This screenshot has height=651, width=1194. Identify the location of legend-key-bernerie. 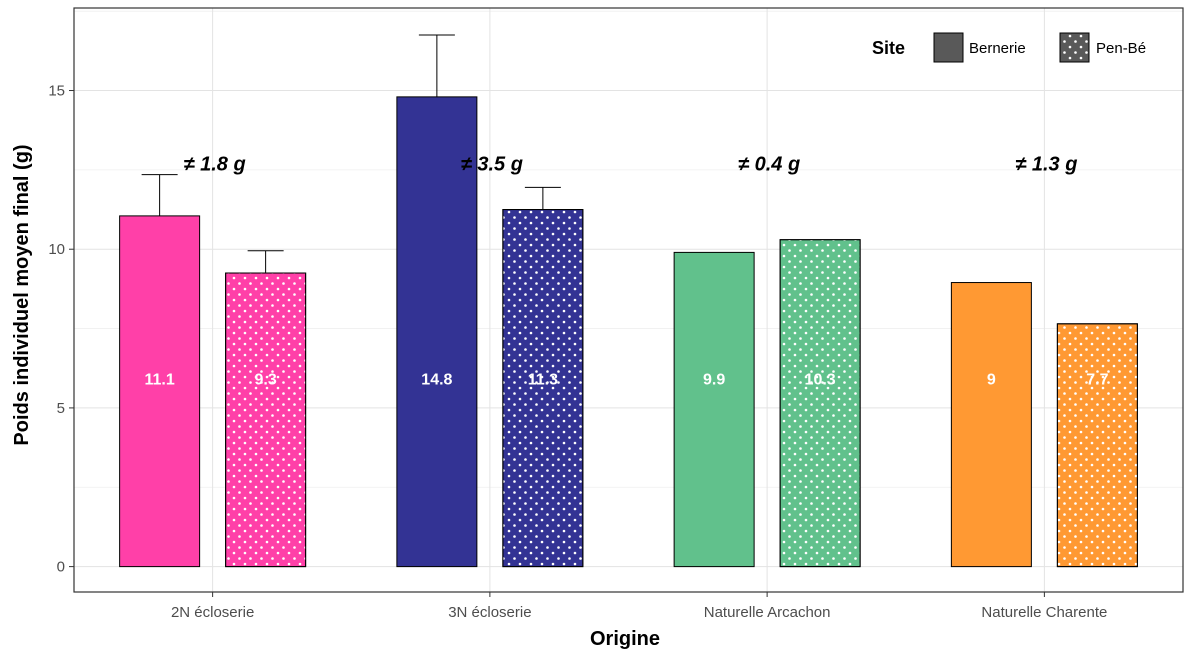
(948, 47).